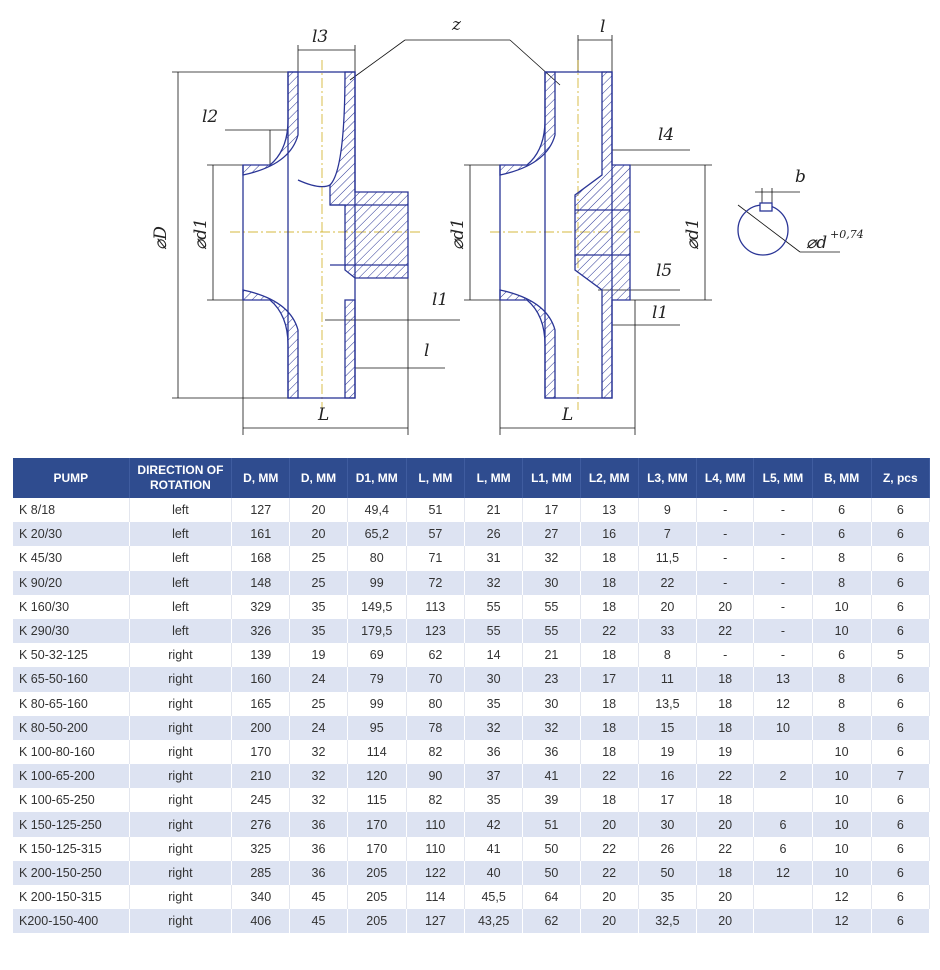 The height and width of the screenshot is (970, 940). Describe the element at coordinates (668, 631) in the screenshot. I see `table-cell: 33` at that location.